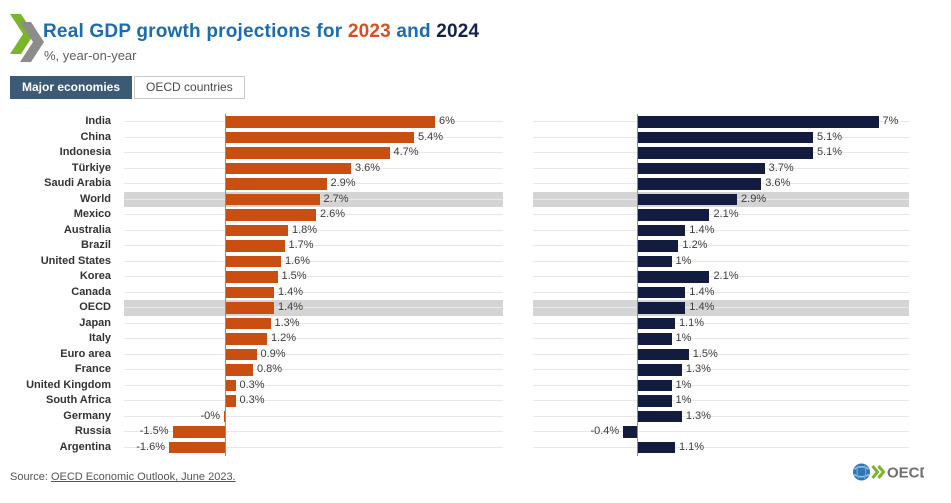  I want to click on bar-cell-2024: 2.1%, so click(721, 215).